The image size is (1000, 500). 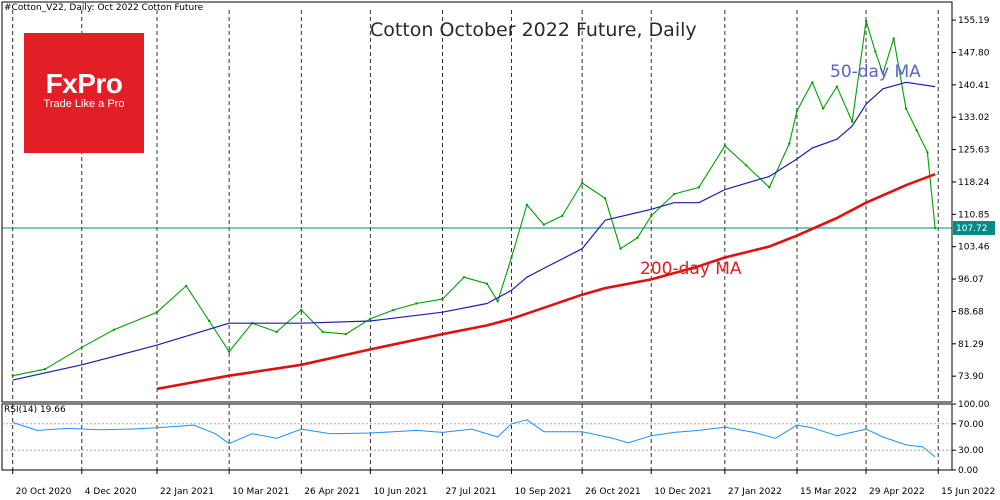 I want to click on price-tick-label: 96.07, so click(x=971, y=280).